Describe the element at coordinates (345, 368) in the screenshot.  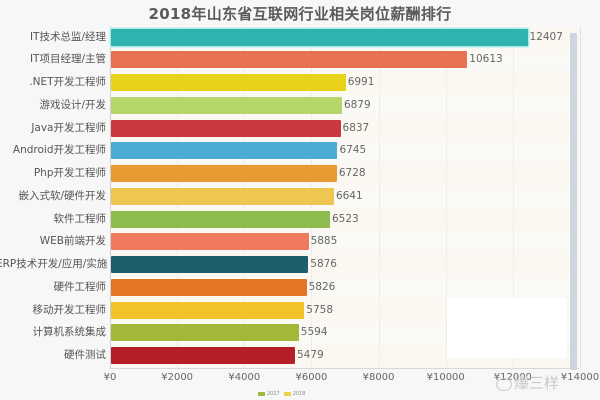
I see `x-axis-line` at that location.